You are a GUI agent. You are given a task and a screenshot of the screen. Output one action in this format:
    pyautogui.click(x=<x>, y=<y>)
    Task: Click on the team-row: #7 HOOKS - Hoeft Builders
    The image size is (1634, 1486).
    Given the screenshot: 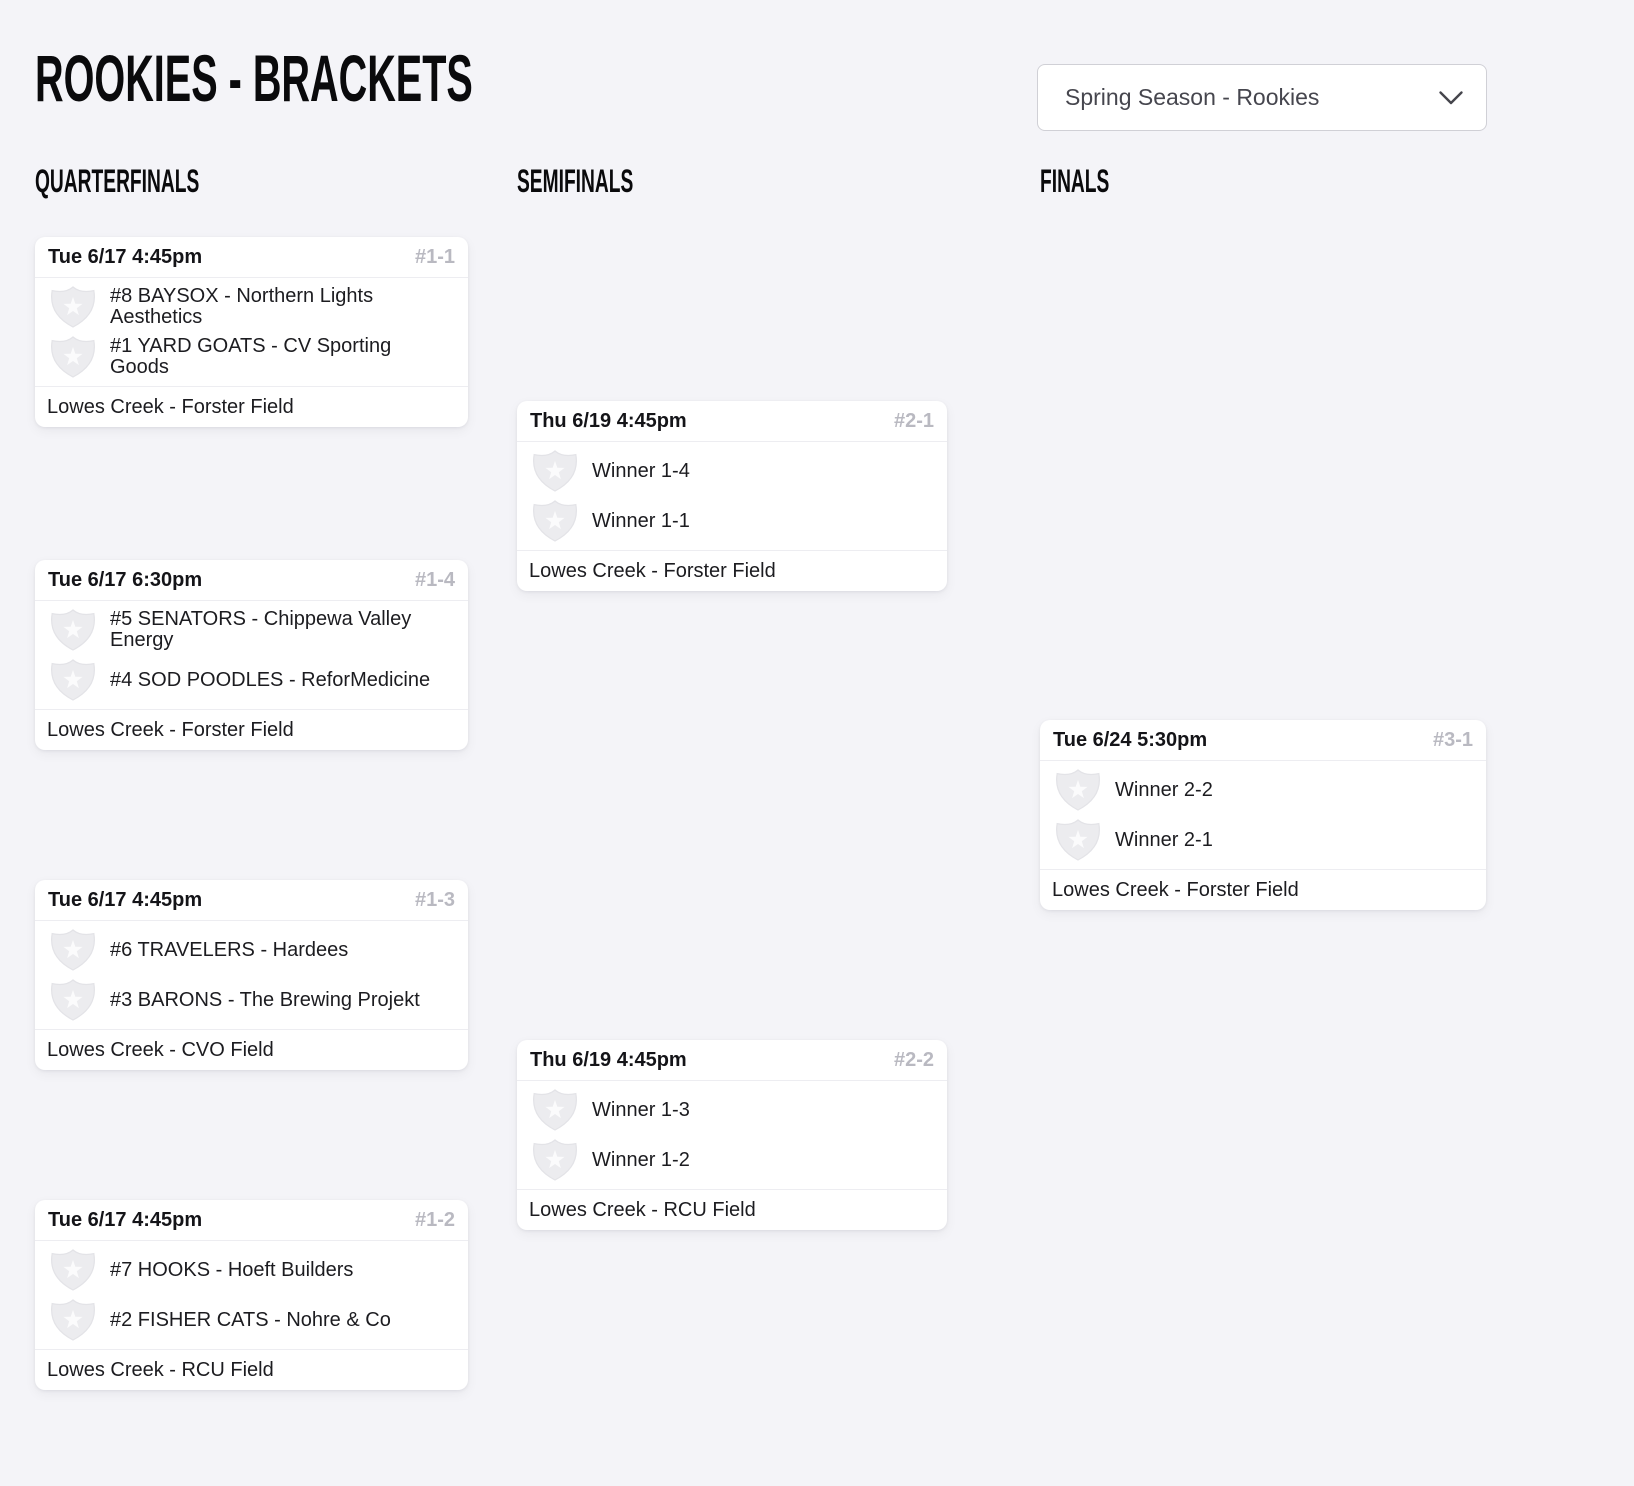 What is the action you would take?
    pyautogui.click(x=251, y=1270)
    